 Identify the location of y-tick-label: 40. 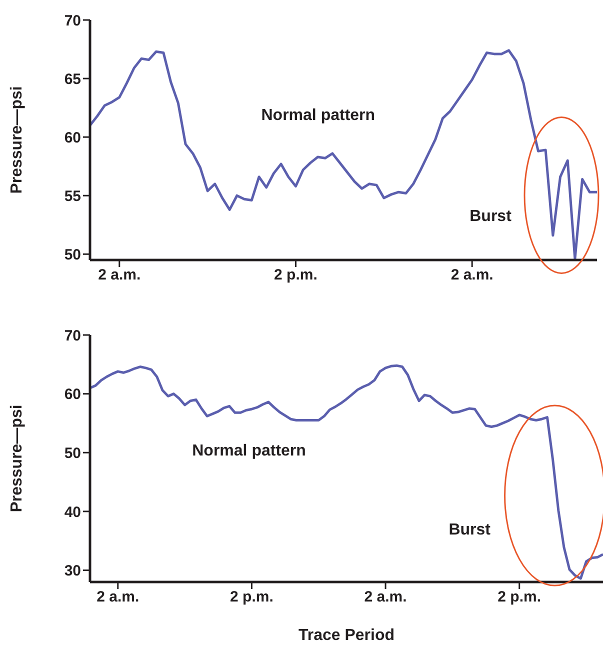
(72, 512).